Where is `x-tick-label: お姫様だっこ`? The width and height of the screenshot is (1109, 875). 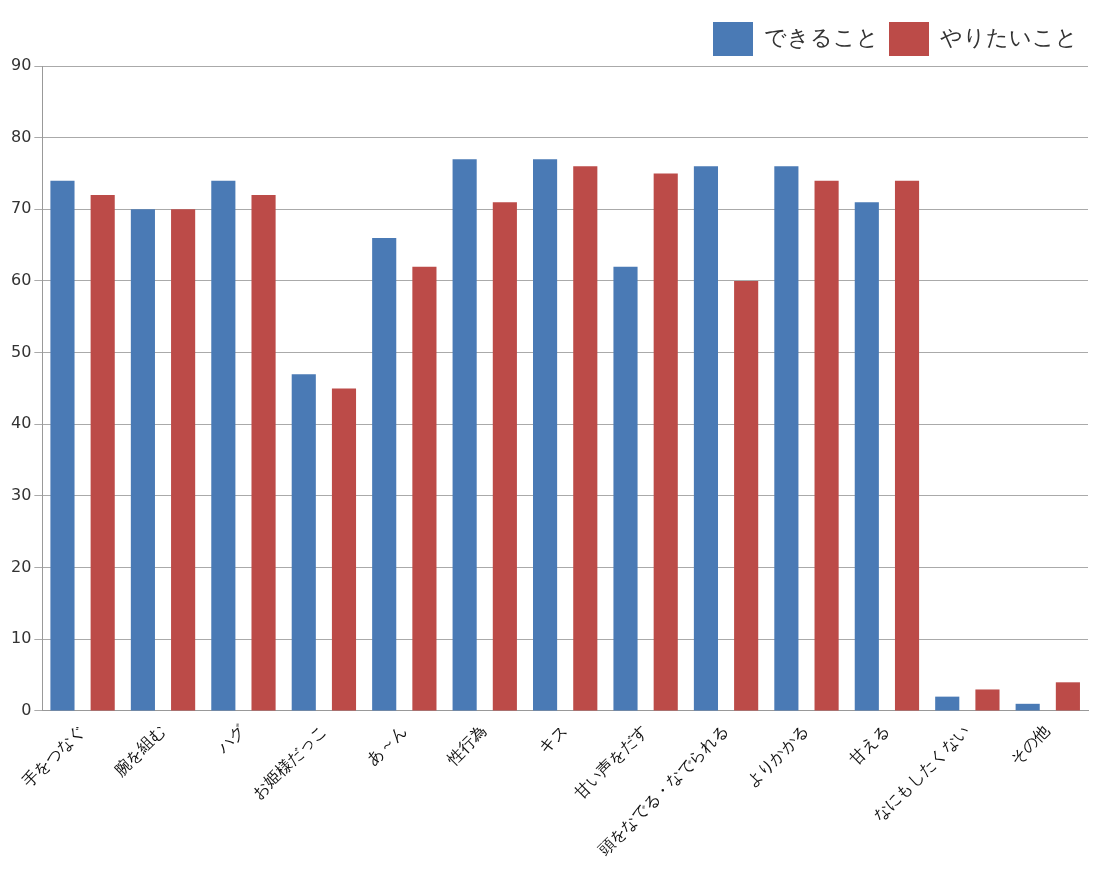 x-tick-label: お姫様だっこ is located at coordinates (289, 762).